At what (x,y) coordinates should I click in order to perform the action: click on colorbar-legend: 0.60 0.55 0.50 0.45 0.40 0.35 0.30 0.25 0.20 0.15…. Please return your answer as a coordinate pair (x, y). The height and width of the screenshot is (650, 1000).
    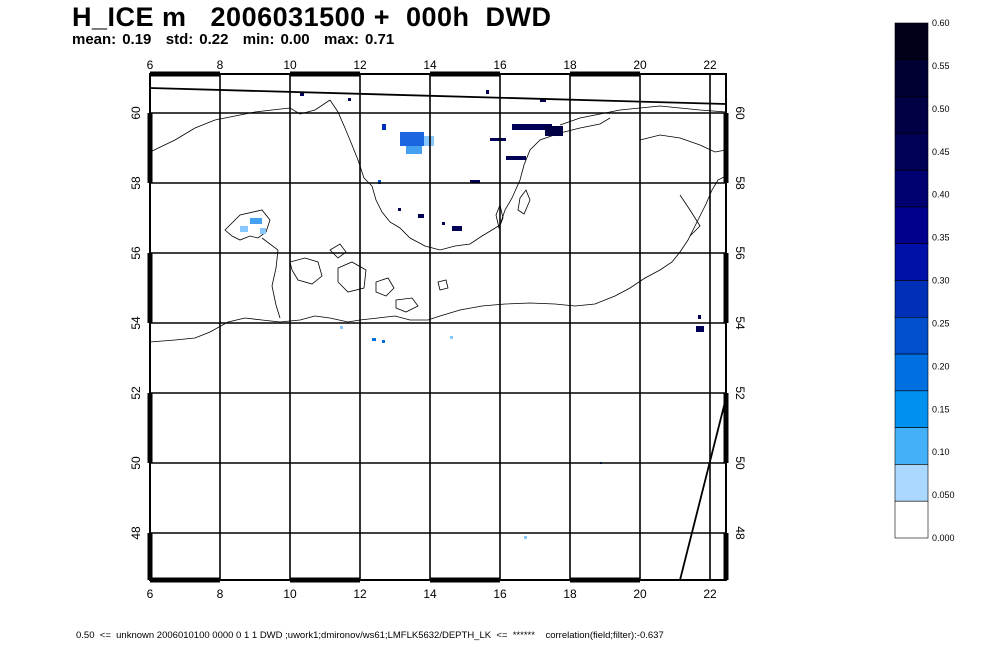
    Looking at the image, I should click on (924, 280).